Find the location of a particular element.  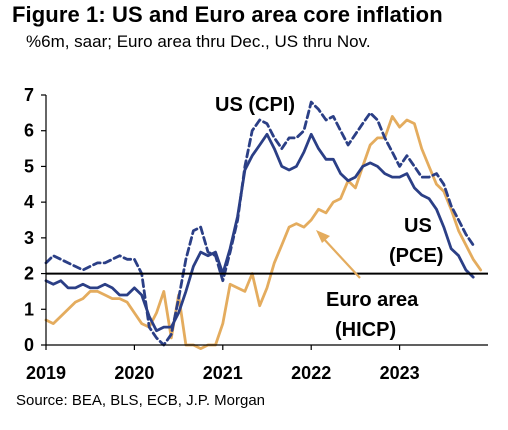

annotation-us-pce-line2: (PCE) is located at coordinates (416, 256).